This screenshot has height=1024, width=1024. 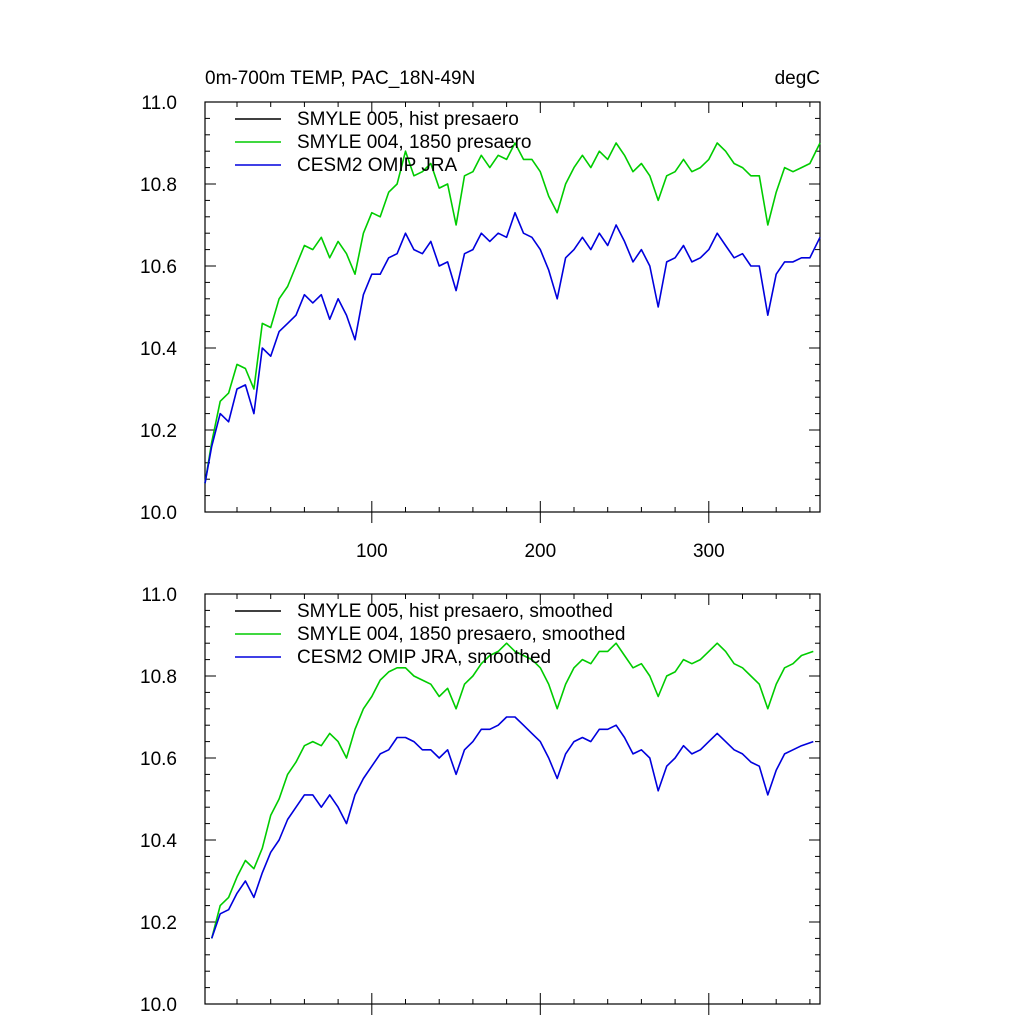 What do you see at coordinates (797, 78) in the screenshot?
I see `units-label: degC` at bounding box center [797, 78].